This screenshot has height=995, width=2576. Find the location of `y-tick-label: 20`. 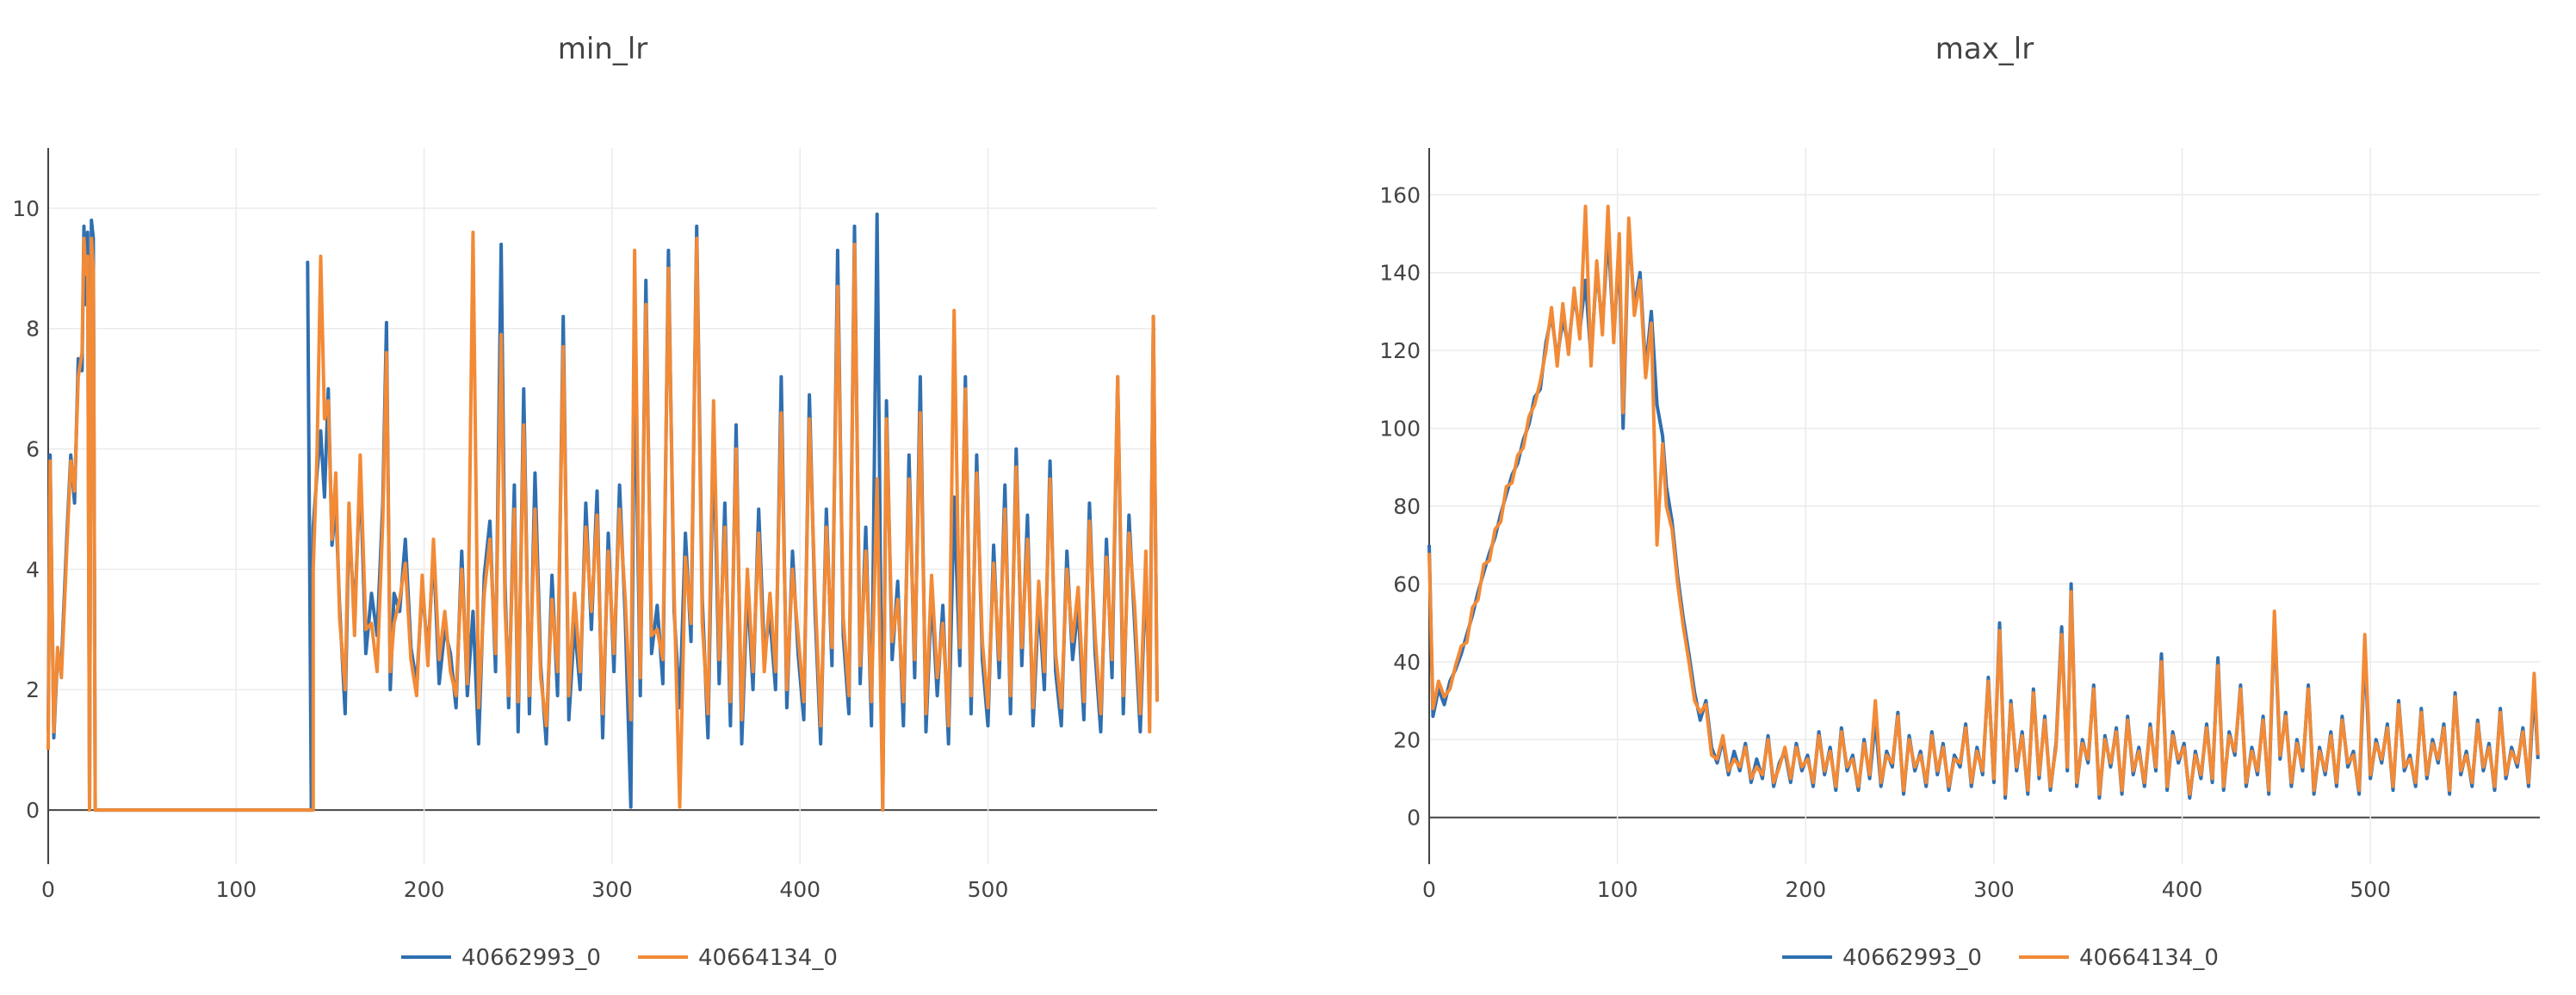

y-tick-label: 20 is located at coordinates (1407, 739).